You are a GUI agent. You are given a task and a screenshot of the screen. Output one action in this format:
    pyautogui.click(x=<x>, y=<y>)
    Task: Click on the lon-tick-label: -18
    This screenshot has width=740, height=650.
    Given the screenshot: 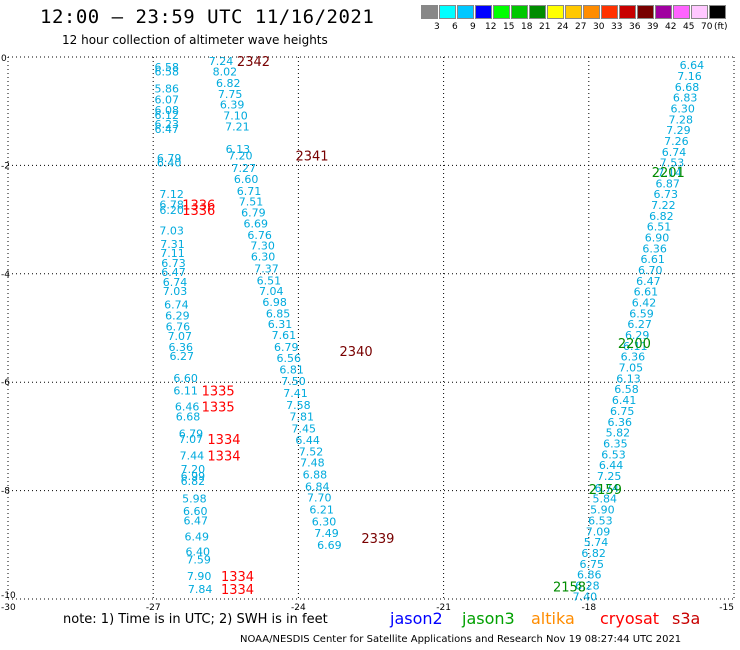 What is the action you would take?
    pyautogui.click(x=588, y=608)
    